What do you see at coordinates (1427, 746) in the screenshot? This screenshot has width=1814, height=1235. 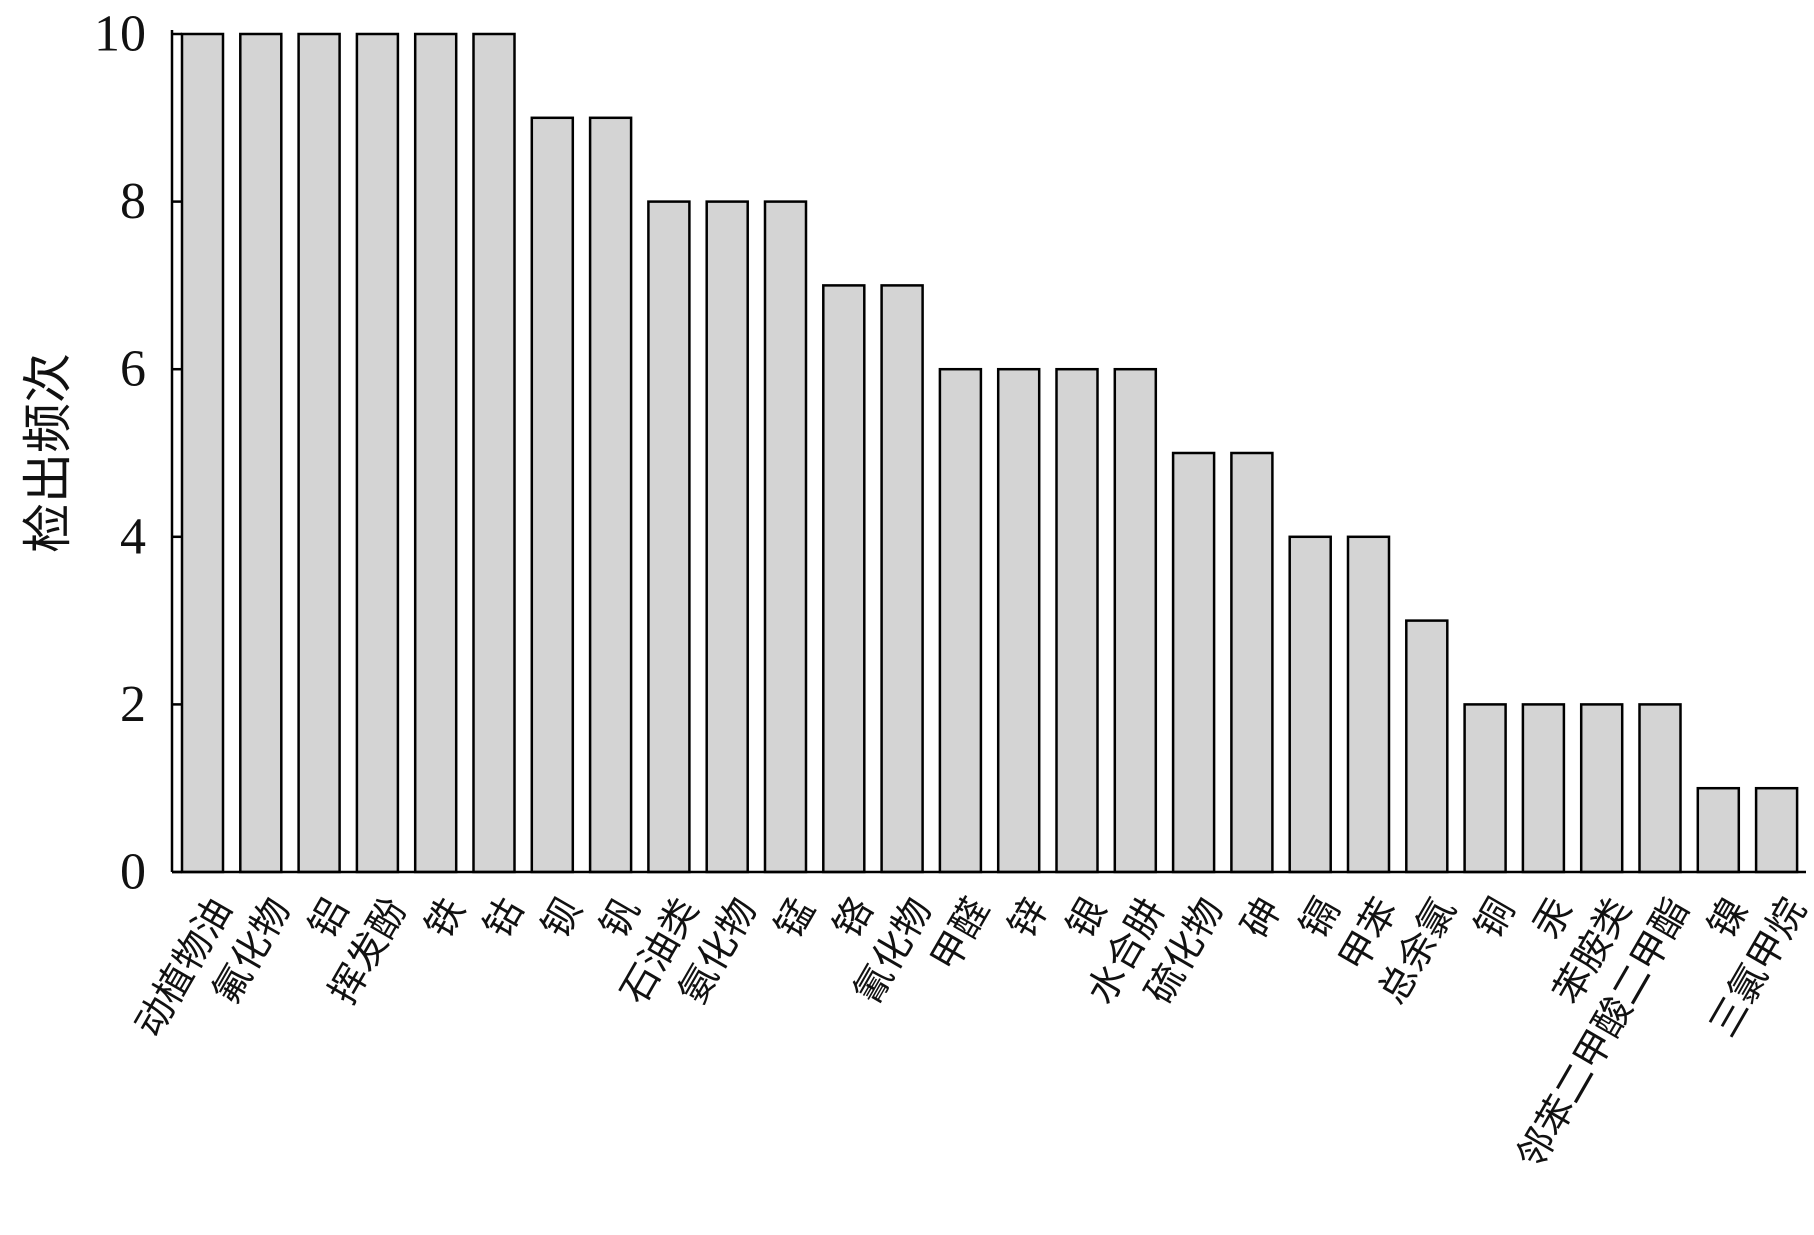 I see `bar-总余氯` at bounding box center [1427, 746].